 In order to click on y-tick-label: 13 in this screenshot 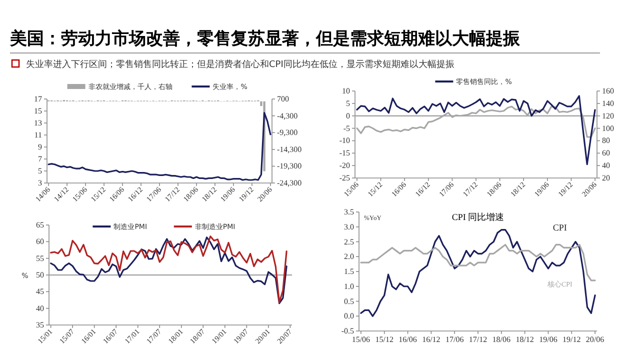, I will do `click(38, 123)`.